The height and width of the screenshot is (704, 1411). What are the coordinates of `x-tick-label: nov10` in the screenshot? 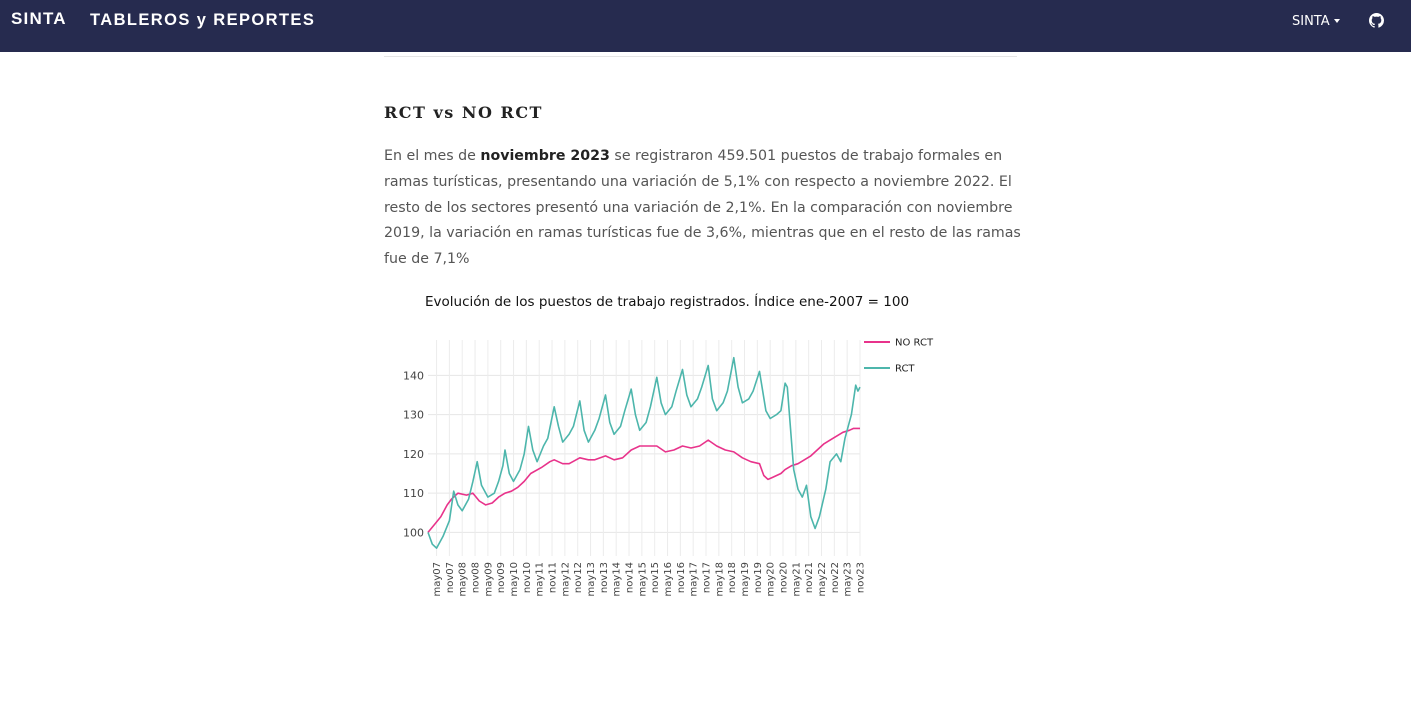 It's located at (527, 577).